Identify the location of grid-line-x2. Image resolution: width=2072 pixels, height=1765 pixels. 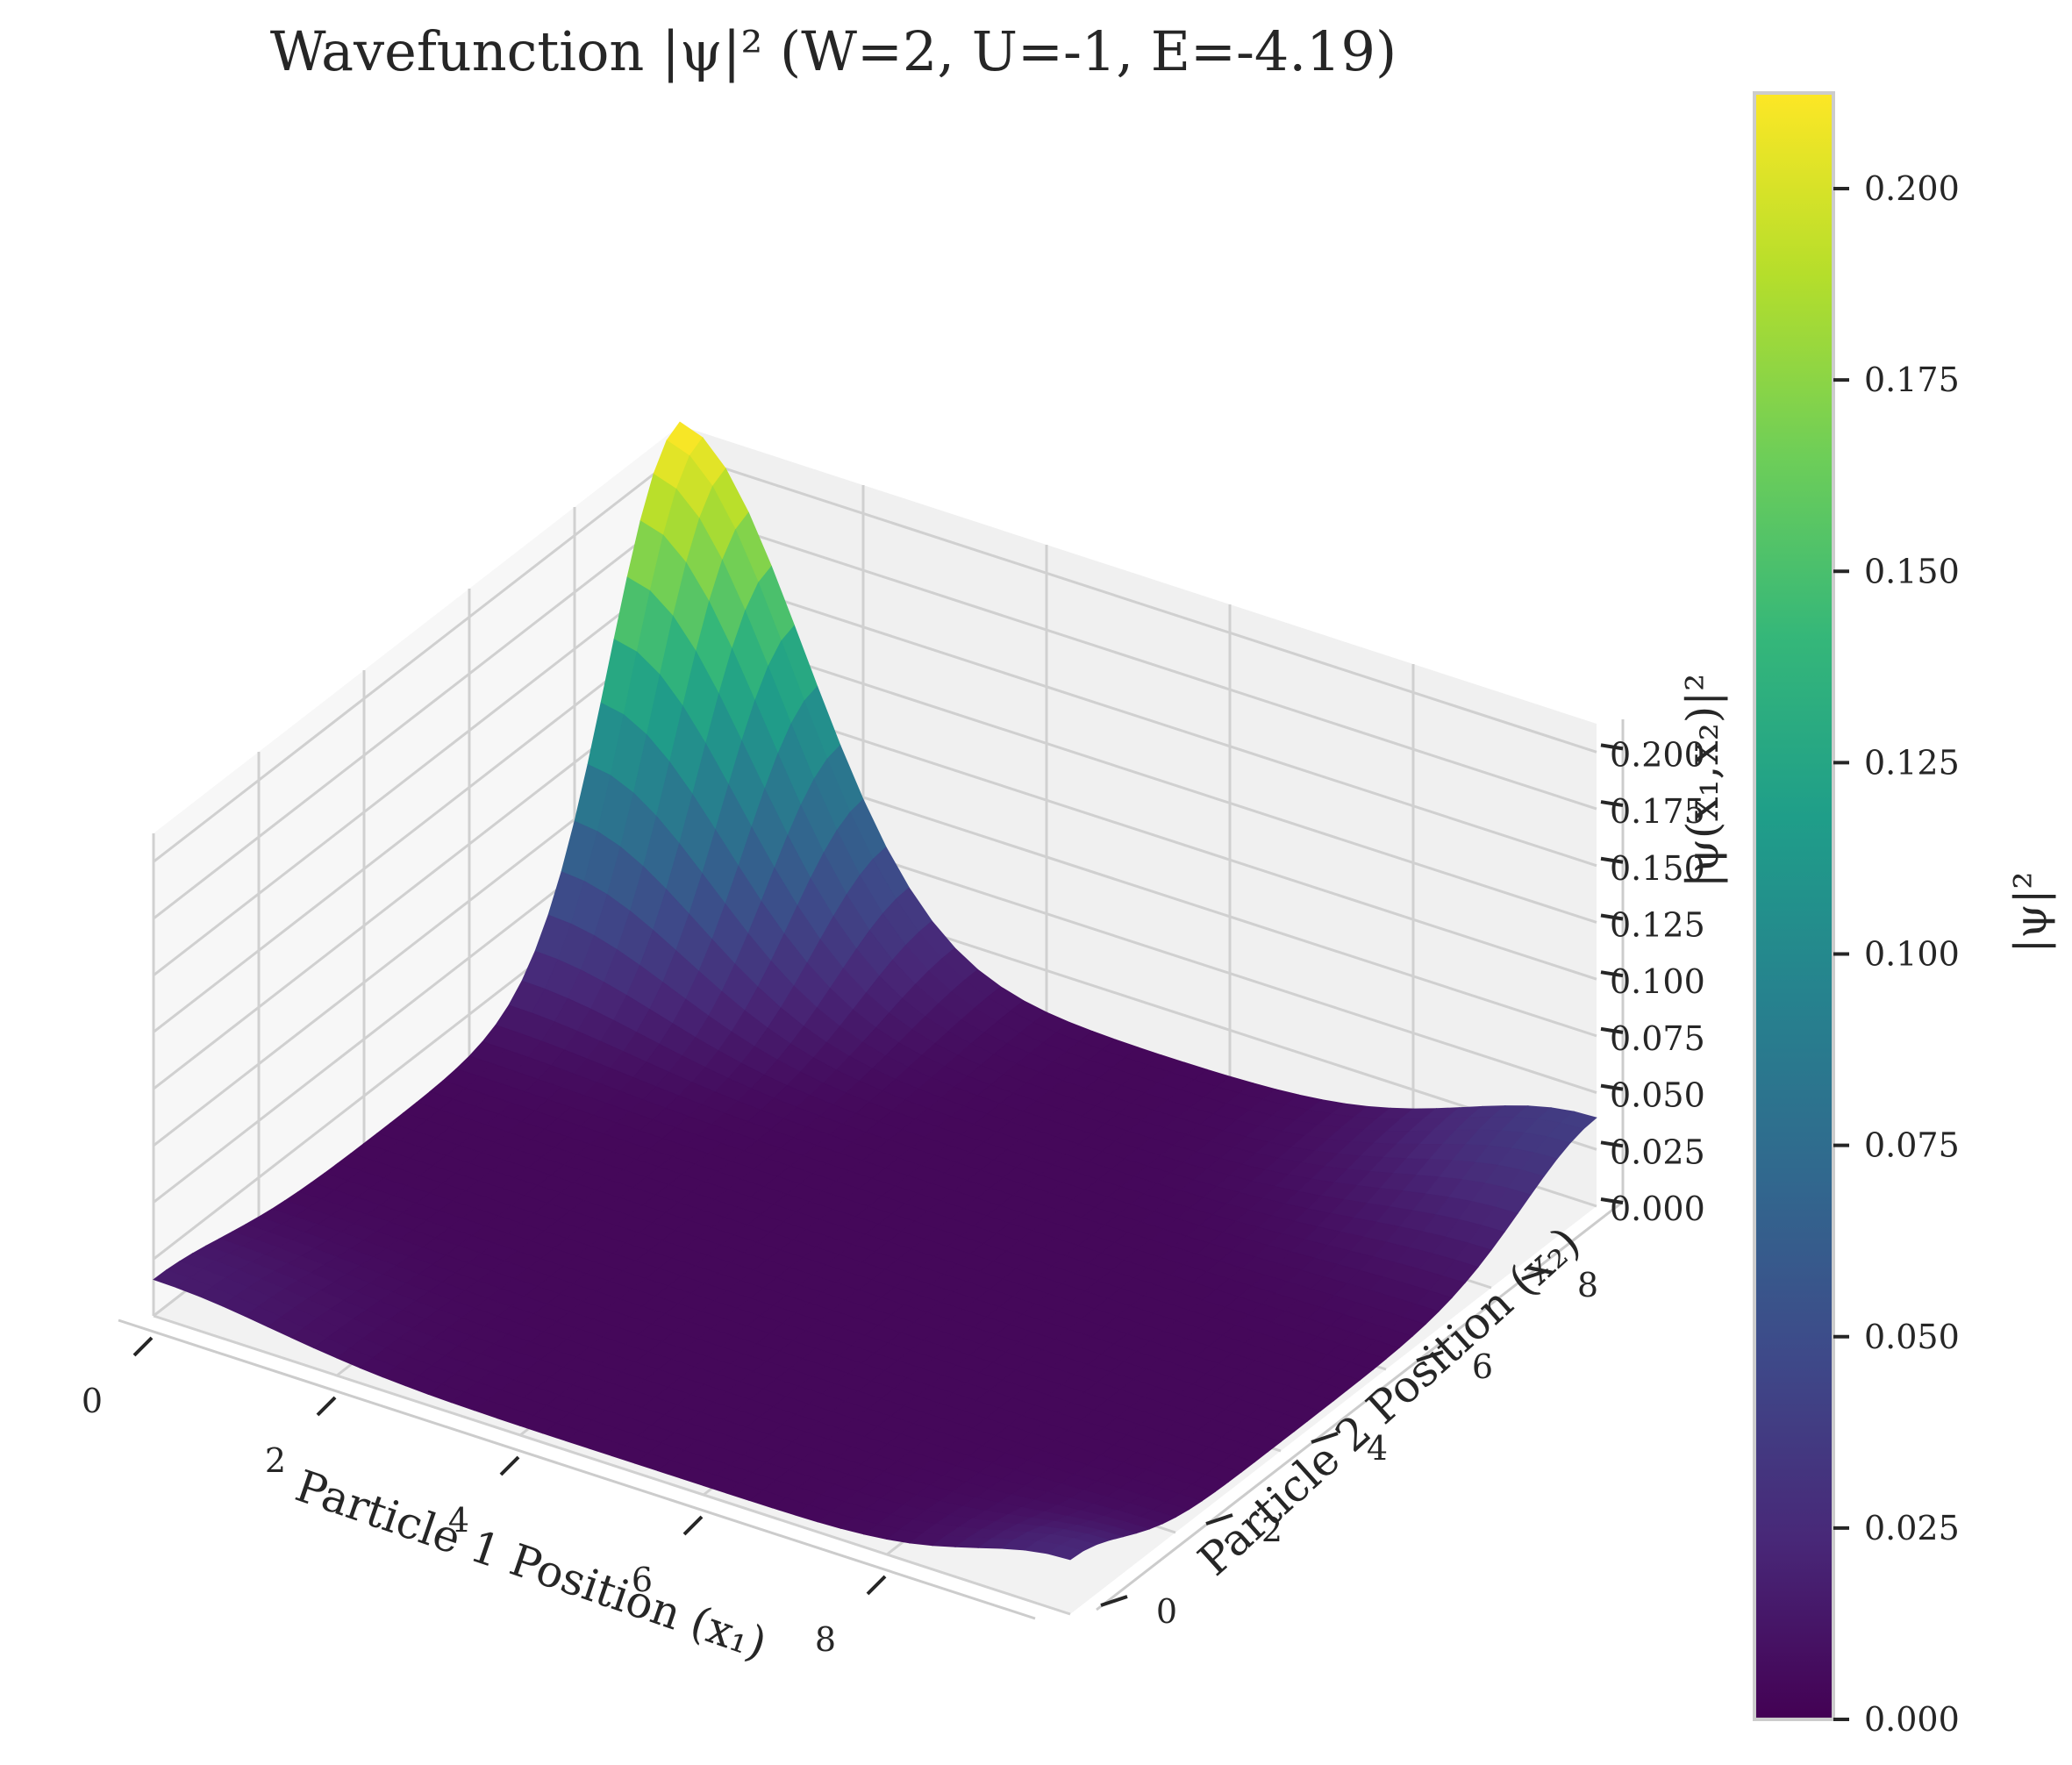
(612, 1465).